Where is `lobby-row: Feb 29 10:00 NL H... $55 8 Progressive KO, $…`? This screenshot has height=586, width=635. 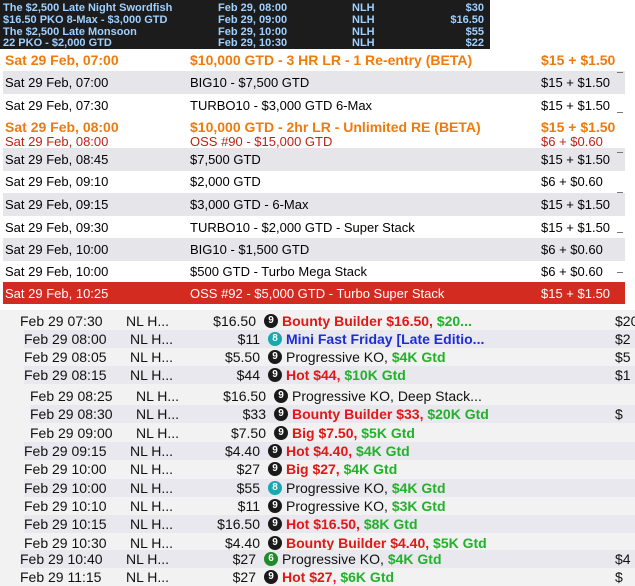 lobby-row: Feb 29 10:00 NL H... $55 8 Progressive KO, $… is located at coordinates (329, 488).